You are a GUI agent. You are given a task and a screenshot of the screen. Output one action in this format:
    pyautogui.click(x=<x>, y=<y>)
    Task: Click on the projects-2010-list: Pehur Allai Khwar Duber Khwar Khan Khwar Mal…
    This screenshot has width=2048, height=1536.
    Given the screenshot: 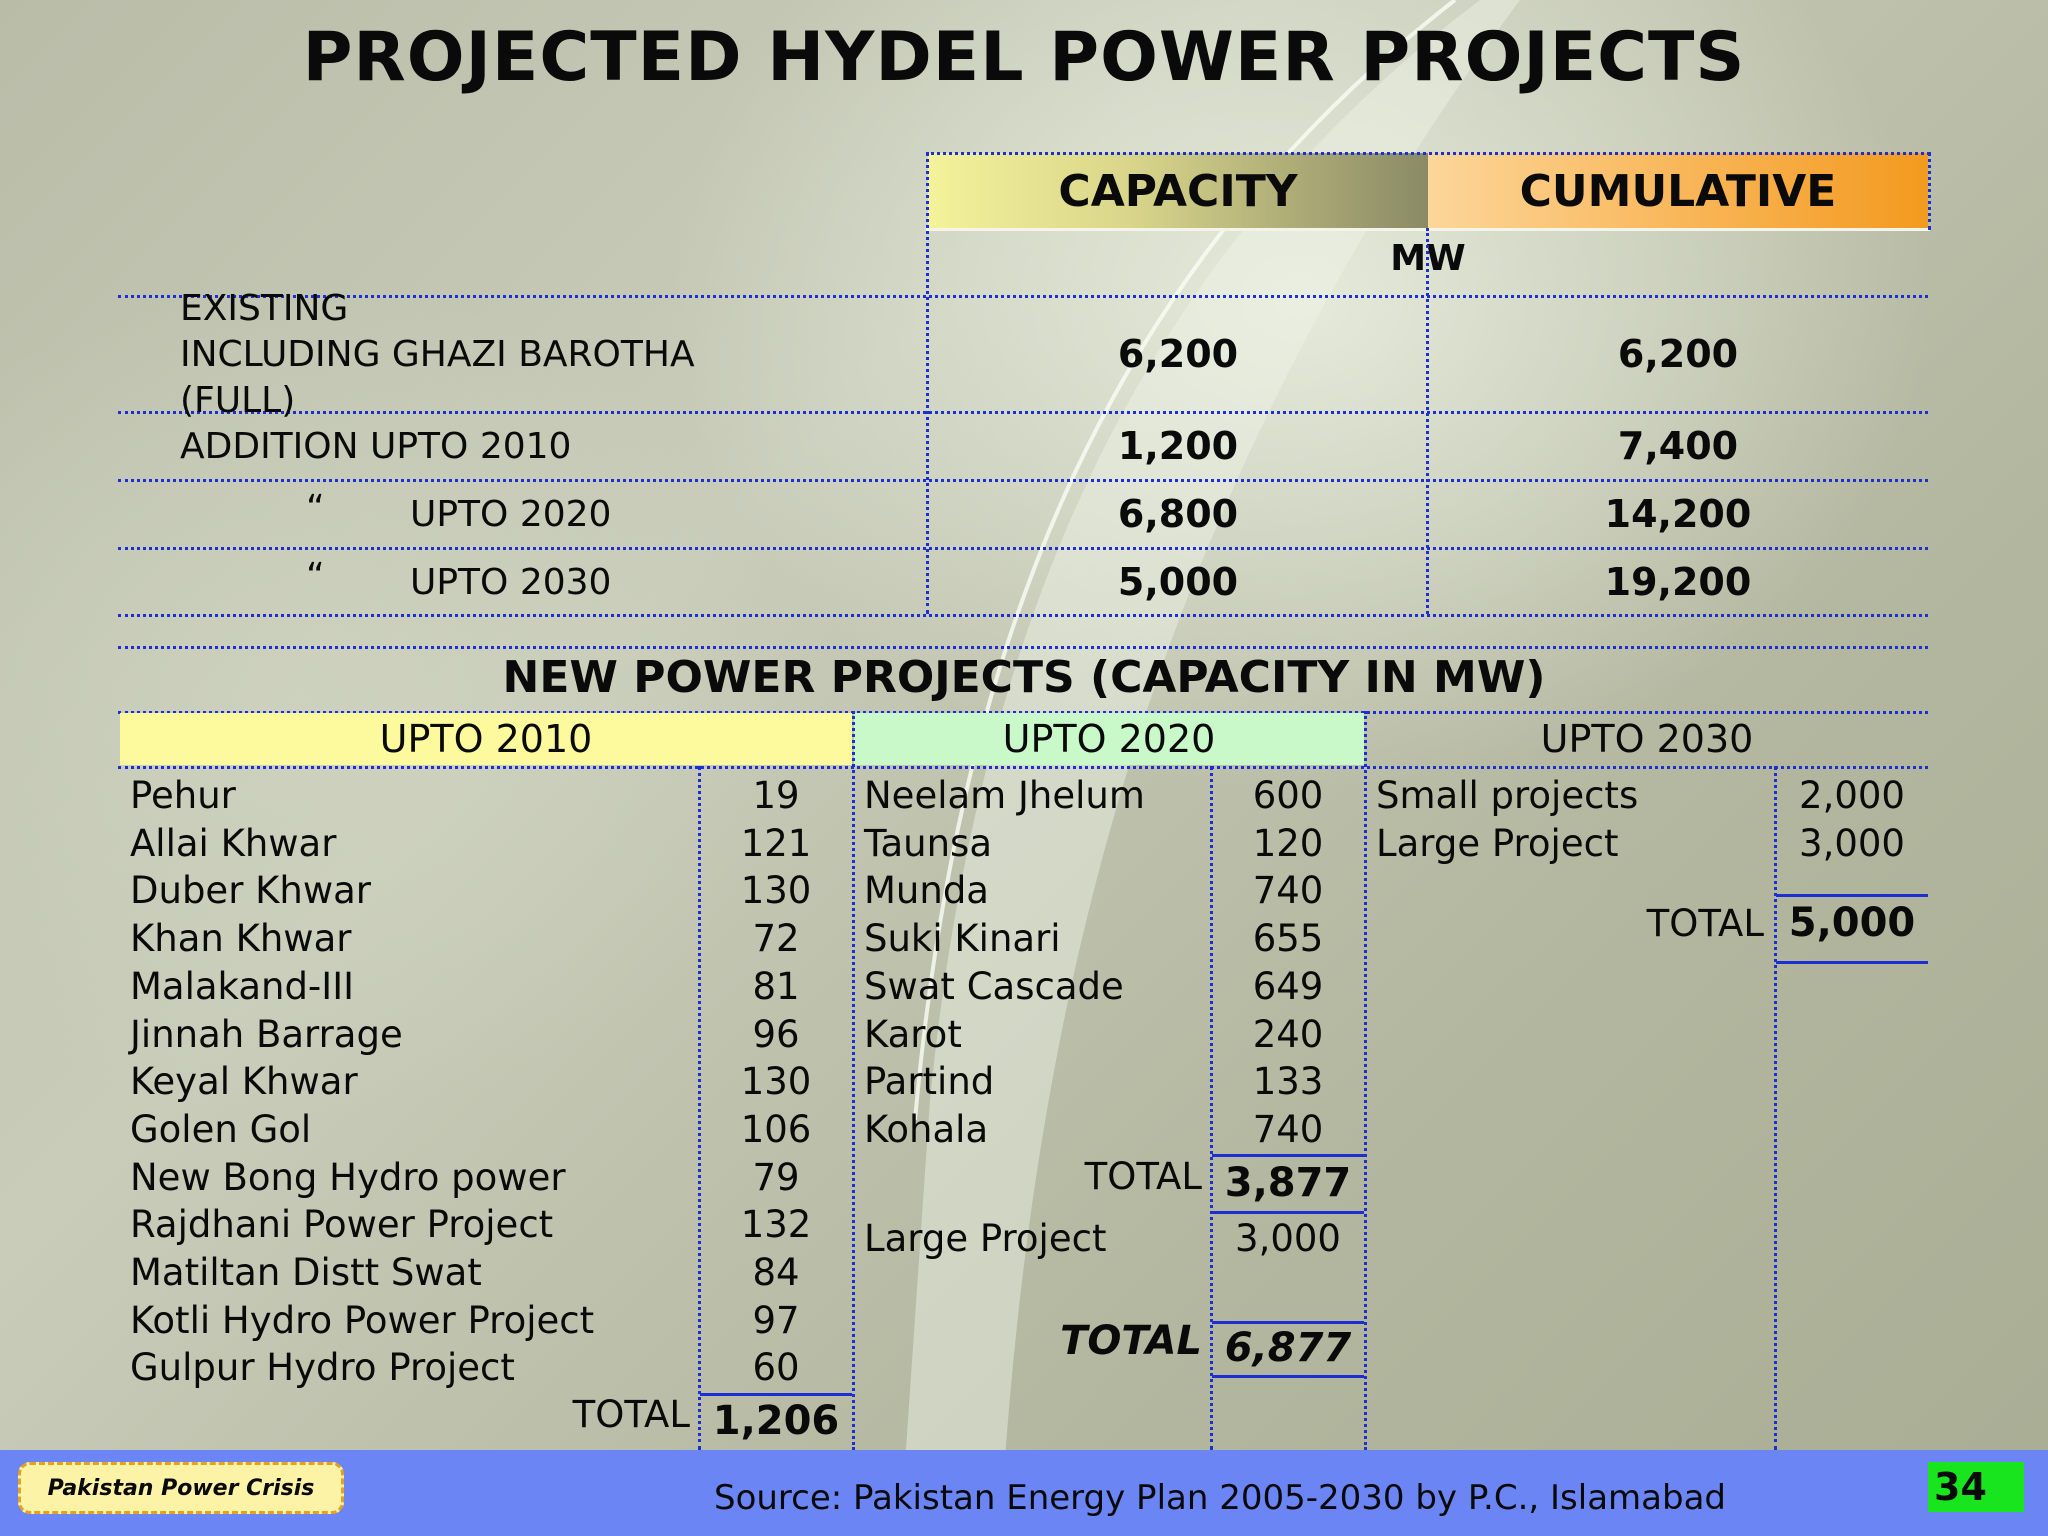 What is the action you would take?
    pyautogui.click(x=410, y=1082)
    